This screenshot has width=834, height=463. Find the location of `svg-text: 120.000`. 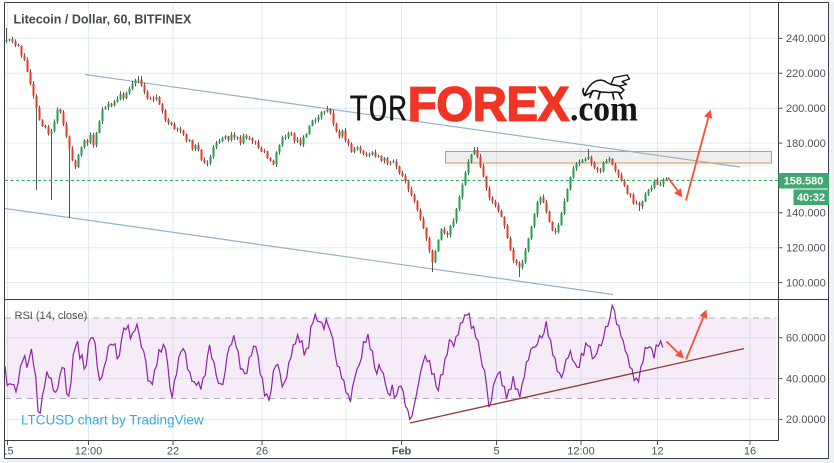

svg-text: 120.000 is located at coordinates (806, 249).